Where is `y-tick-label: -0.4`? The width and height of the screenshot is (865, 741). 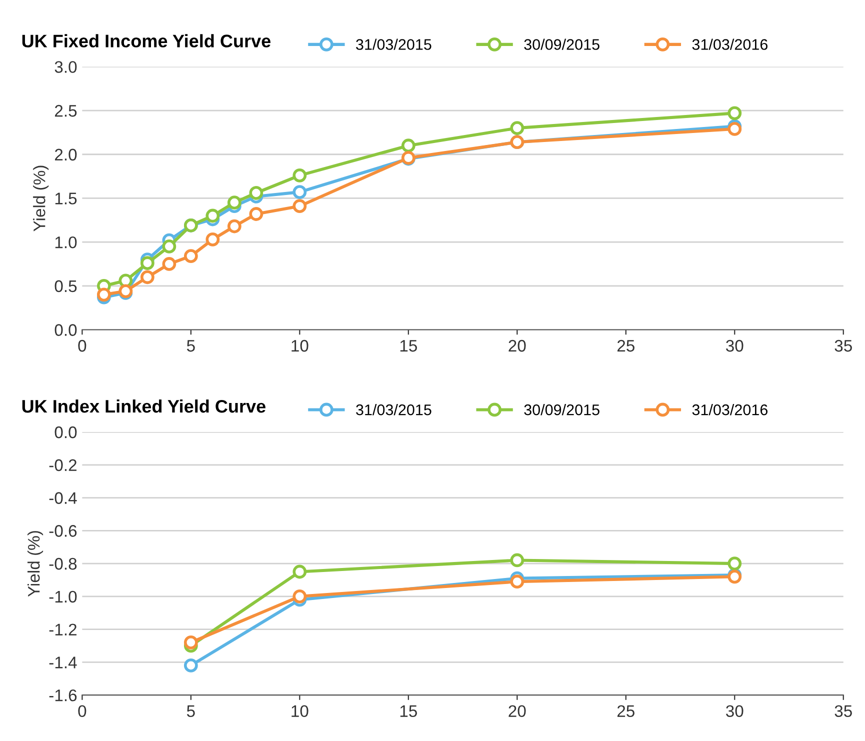 y-tick-label: -0.4 is located at coordinates (63, 498).